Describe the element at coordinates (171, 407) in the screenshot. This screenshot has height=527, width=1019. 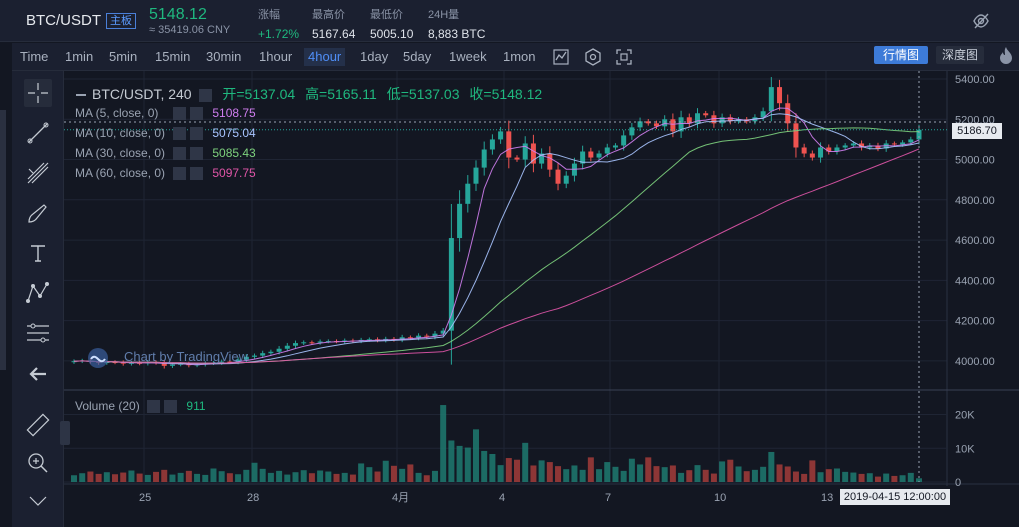
I see `volume-remove-icon` at that location.